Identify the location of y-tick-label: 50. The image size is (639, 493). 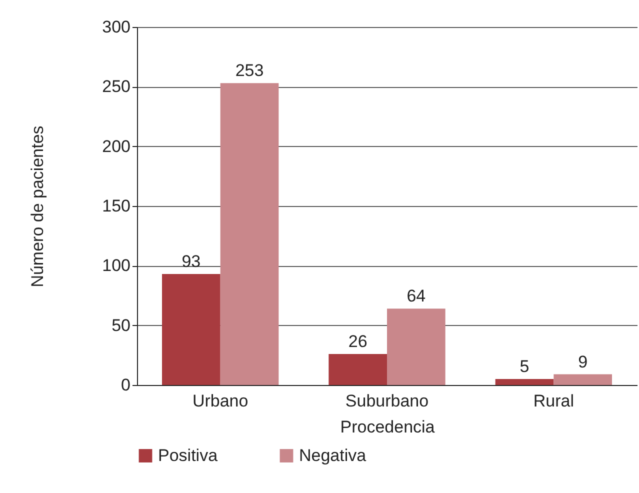
(121, 325).